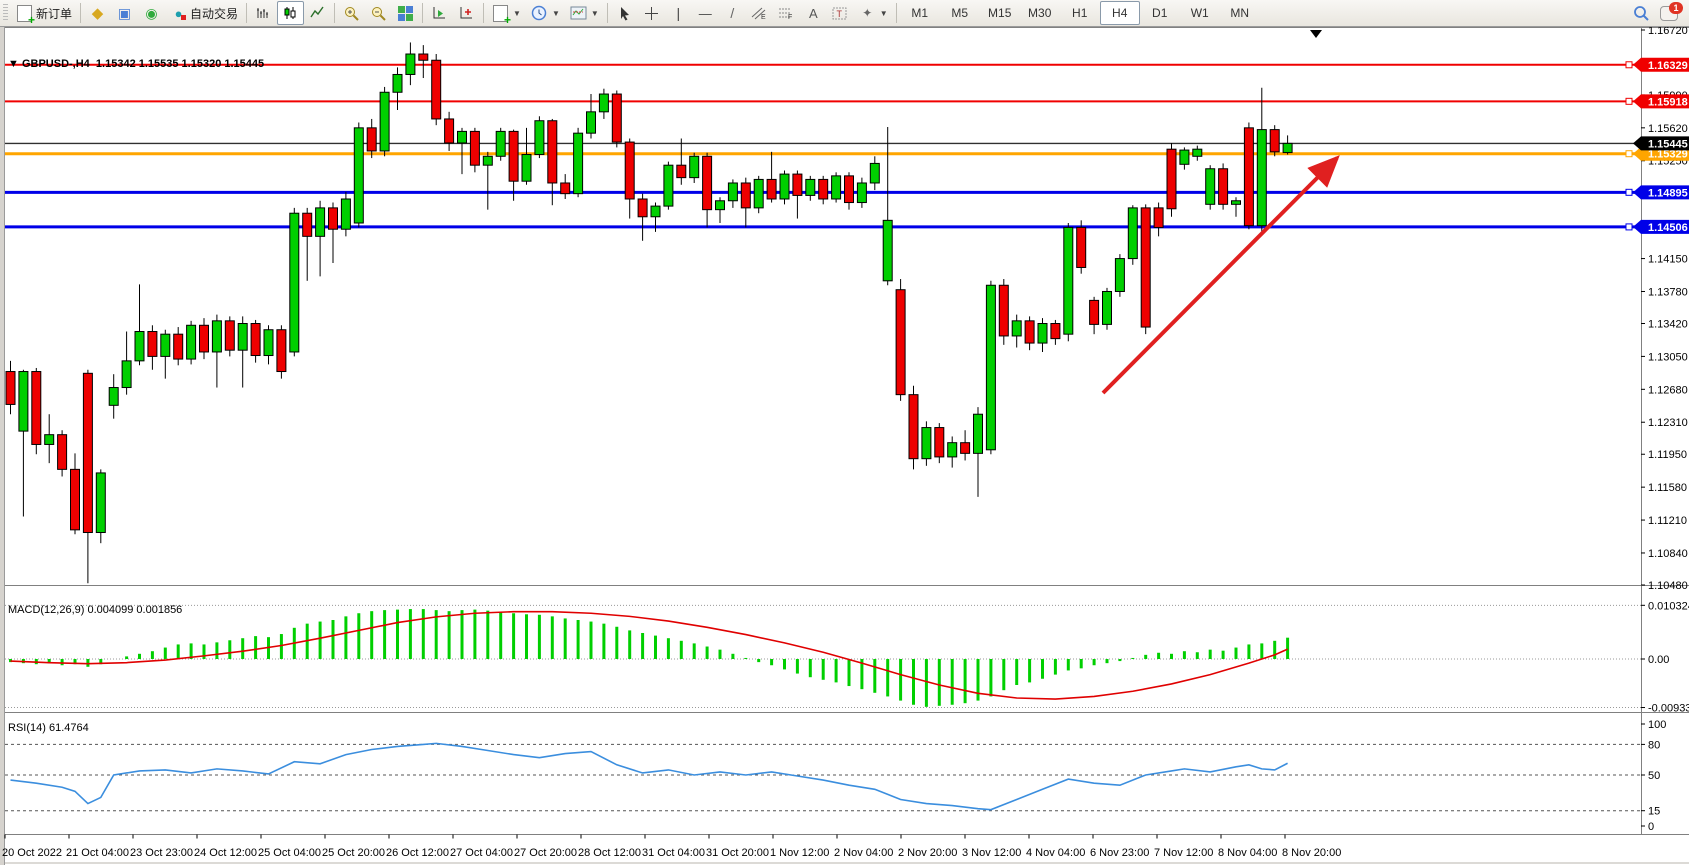  Describe the element at coordinates (578, 13) in the screenshot. I see `template-icon` at that location.